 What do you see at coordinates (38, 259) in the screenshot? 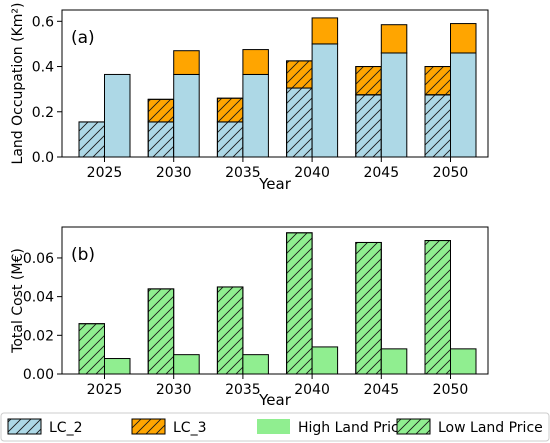
I see `y-tick-label: 0.06` at bounding box center [38, 259].